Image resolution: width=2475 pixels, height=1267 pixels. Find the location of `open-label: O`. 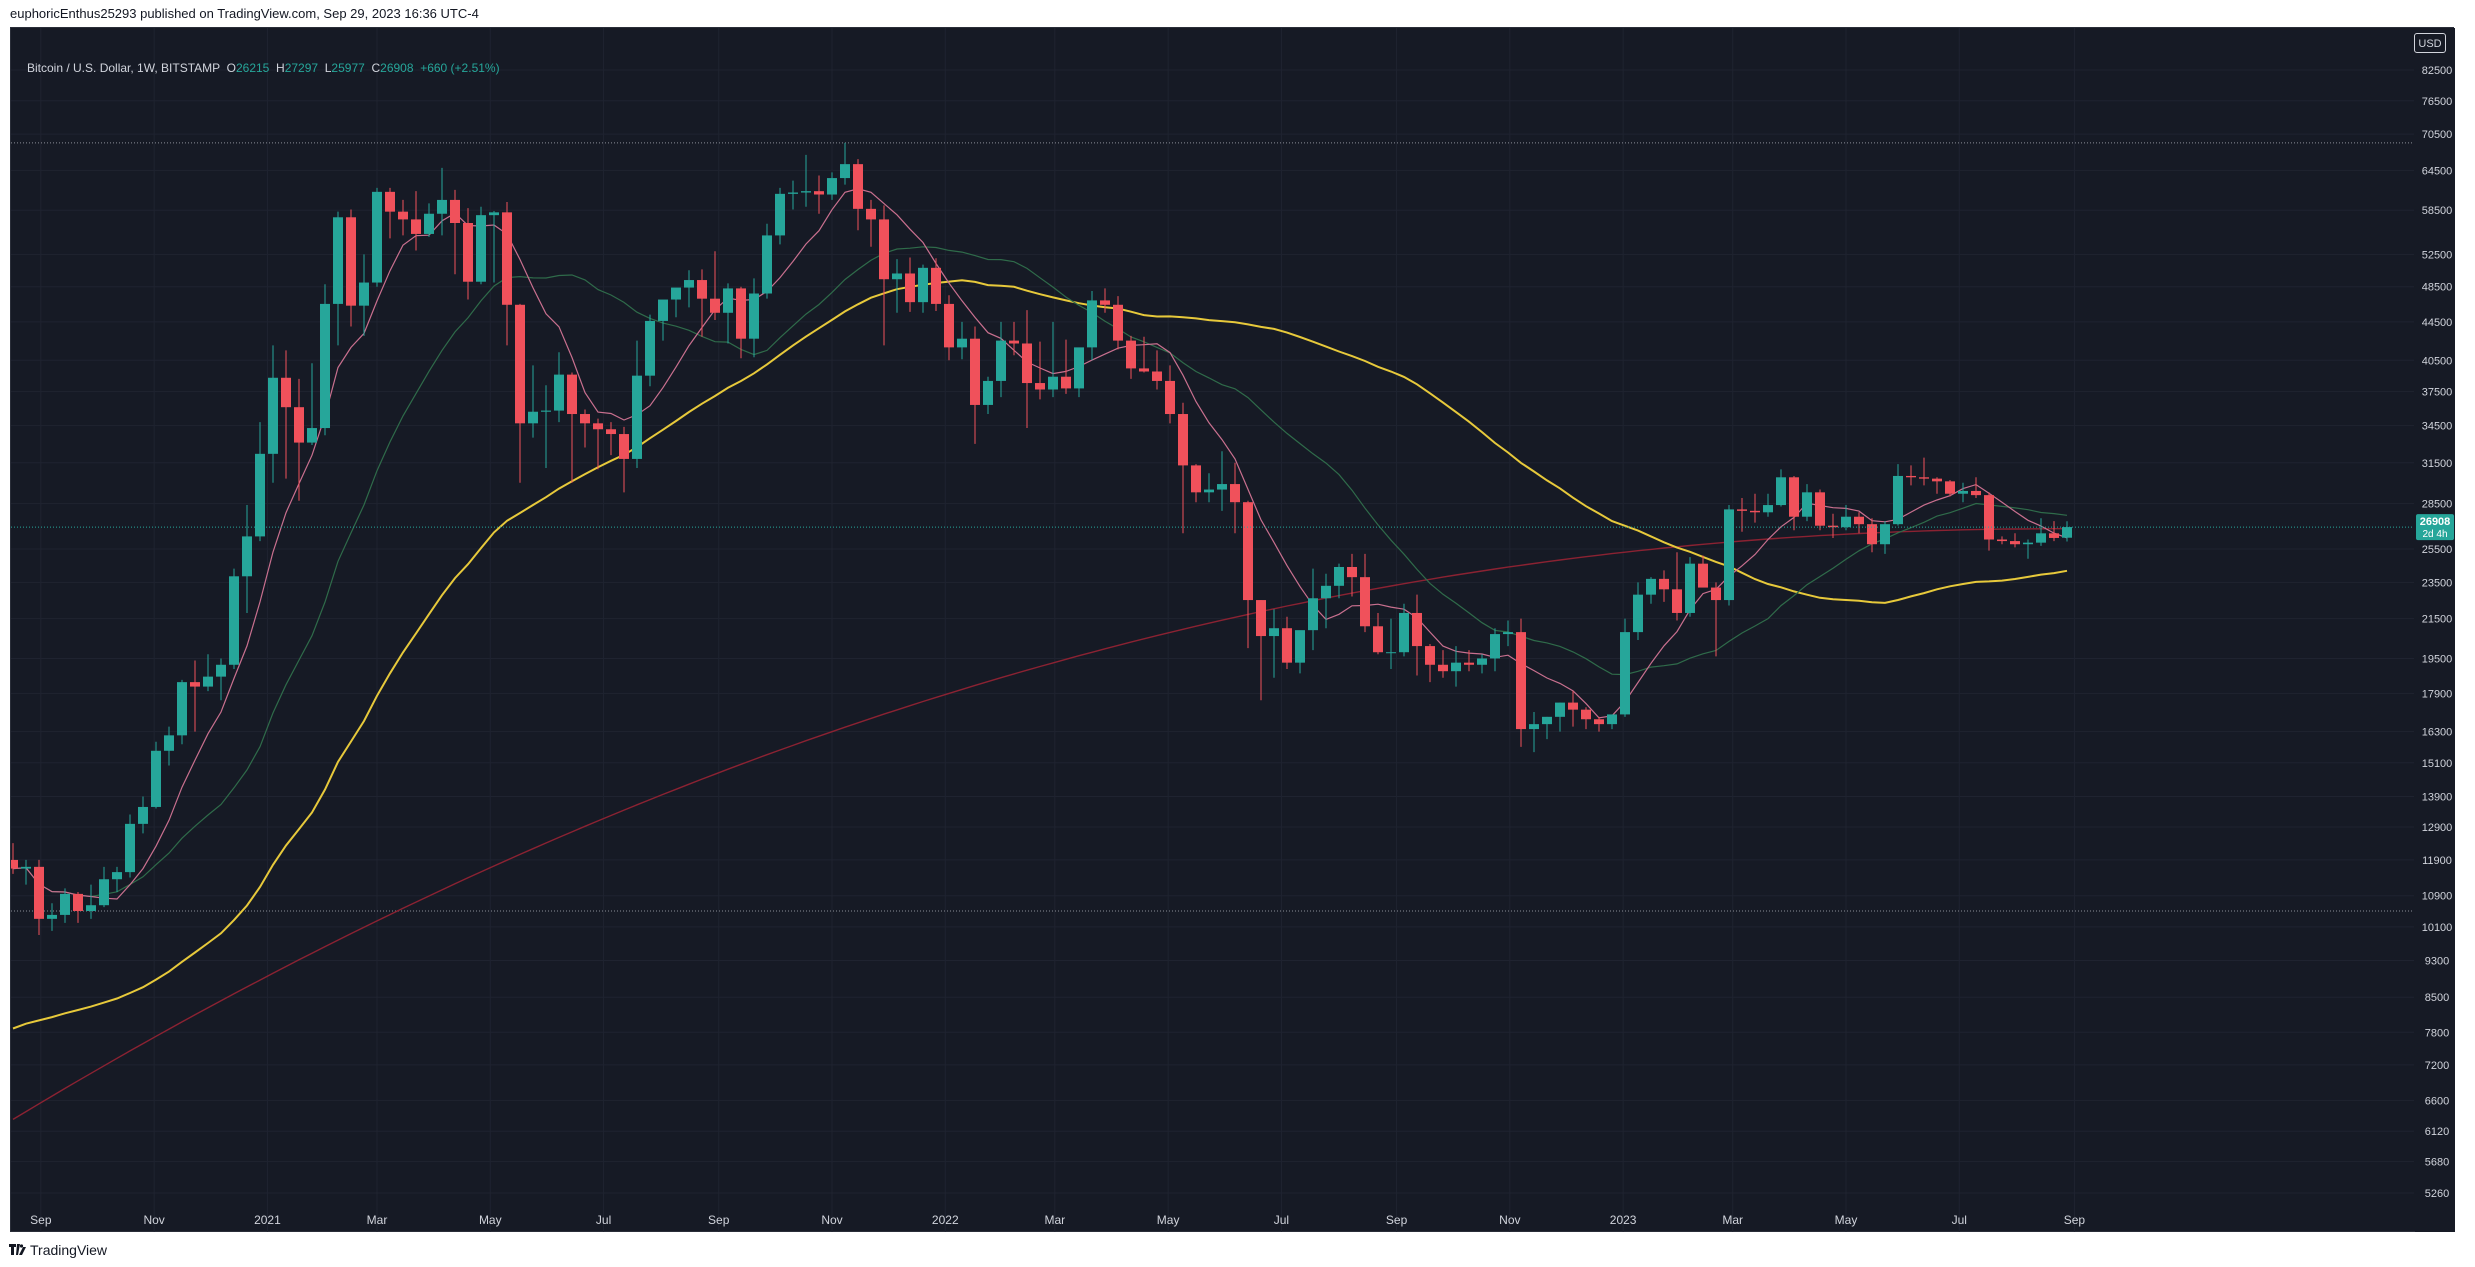

open-label: O is located at coordinates (231, 68).